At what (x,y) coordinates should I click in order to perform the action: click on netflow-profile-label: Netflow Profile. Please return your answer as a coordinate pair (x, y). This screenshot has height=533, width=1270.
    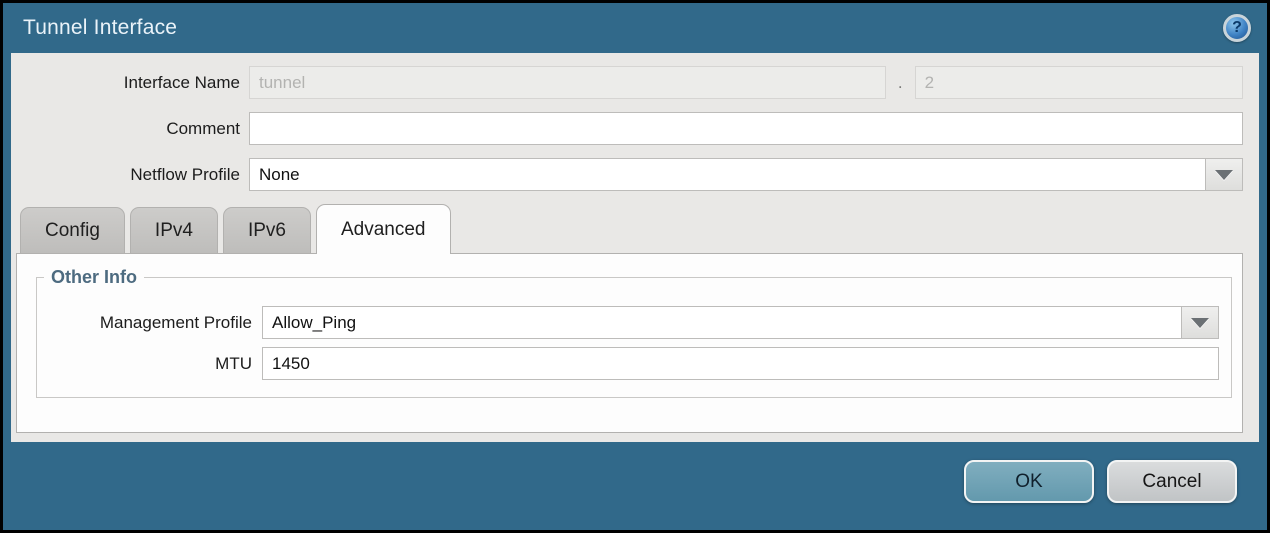
    Looking at the image, I should click on (185, 174).